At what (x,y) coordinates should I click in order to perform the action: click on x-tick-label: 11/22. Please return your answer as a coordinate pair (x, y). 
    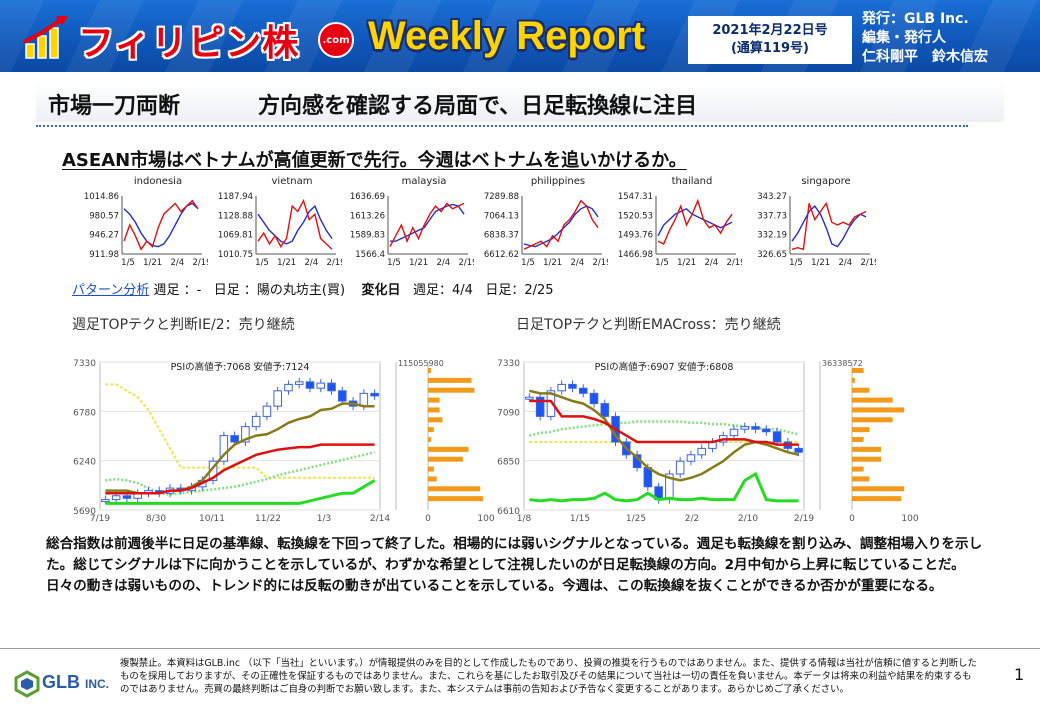
    Looking at the image, I should click on (268, 519).